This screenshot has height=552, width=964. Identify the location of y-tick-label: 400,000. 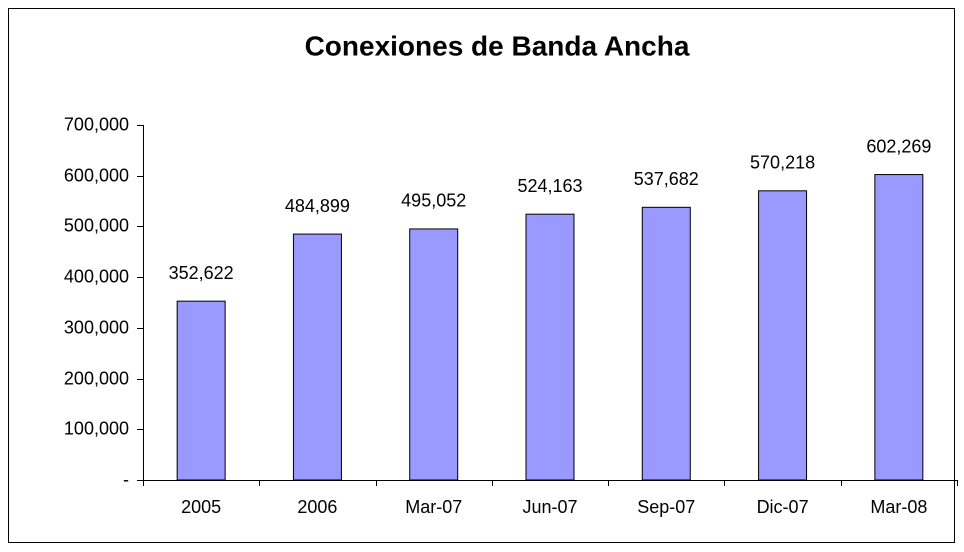
(96, 276).